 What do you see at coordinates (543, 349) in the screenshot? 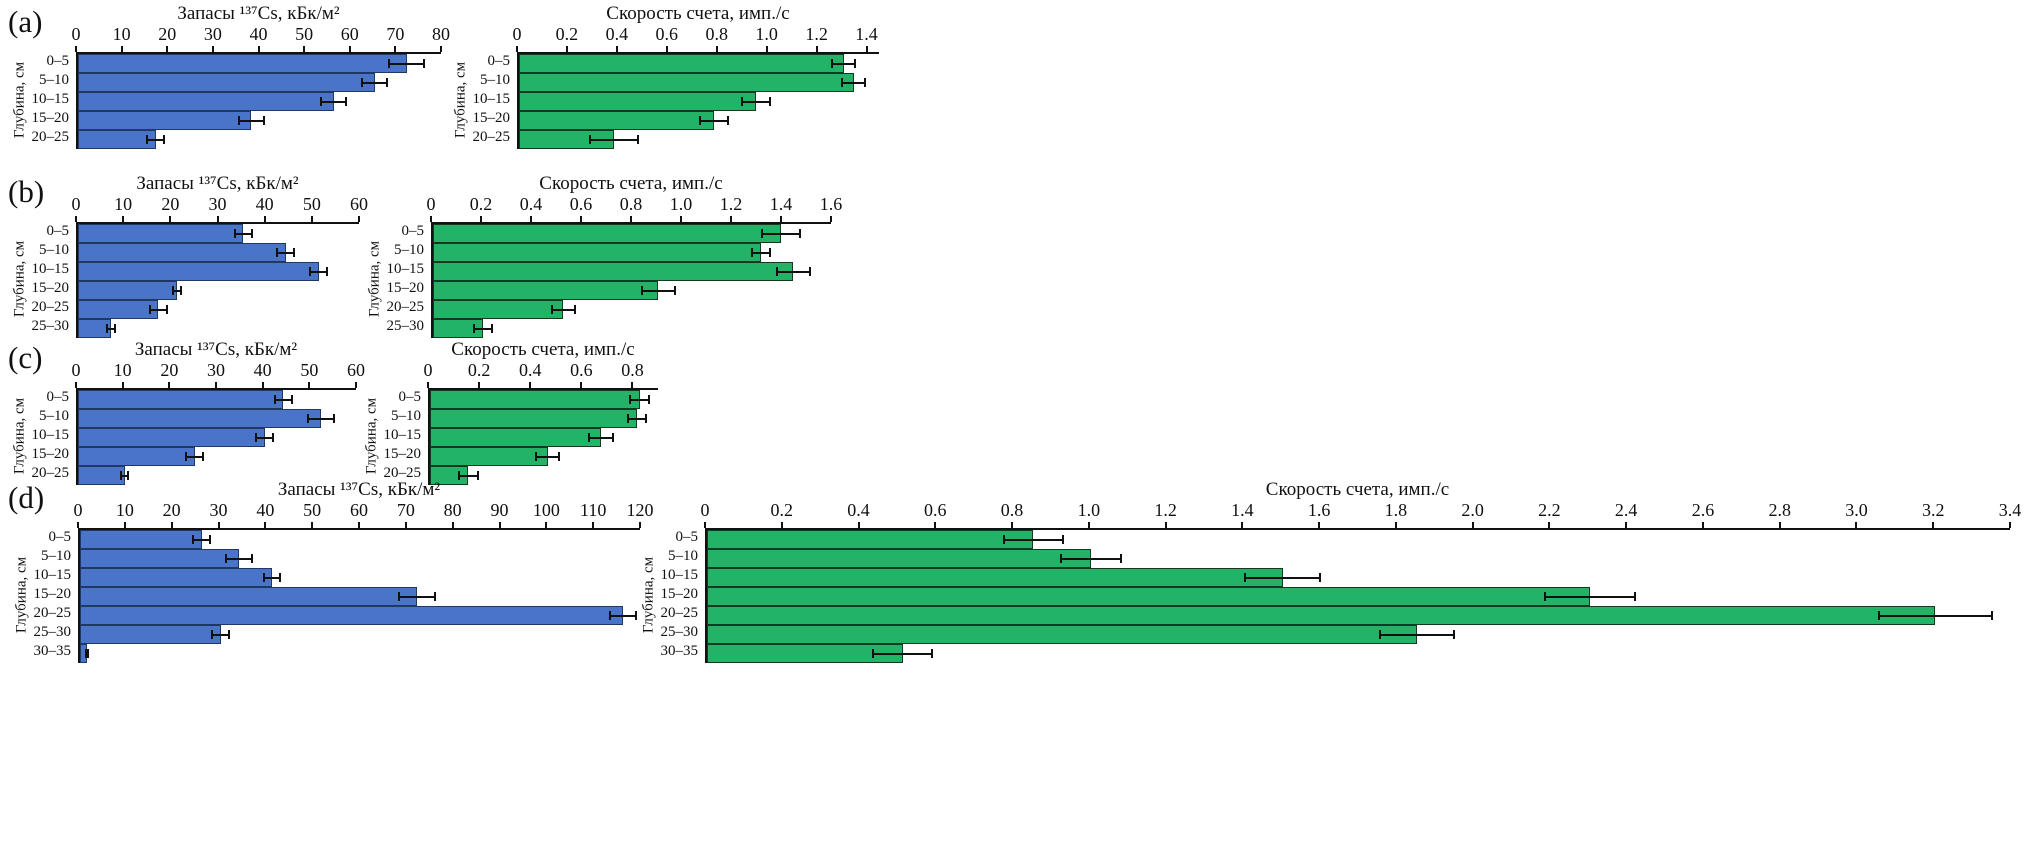
I see `chart-title: Скорость счета, имп./с` at bounding box center [543, 349].